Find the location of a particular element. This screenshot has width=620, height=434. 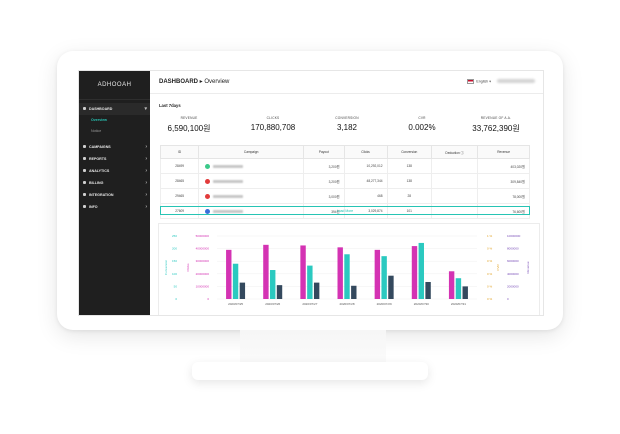

home-icon is located at coordinates (84, 108).